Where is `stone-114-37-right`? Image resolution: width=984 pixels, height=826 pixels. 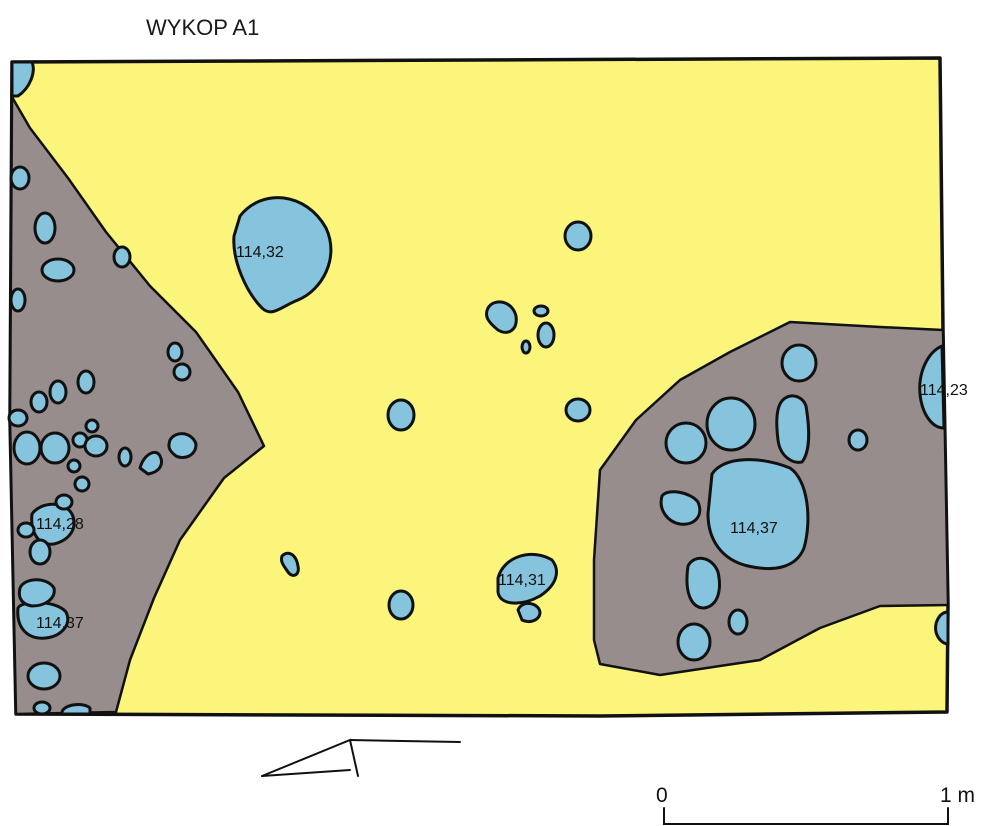
stone-114-37-right is located at coordinates (758, 514).